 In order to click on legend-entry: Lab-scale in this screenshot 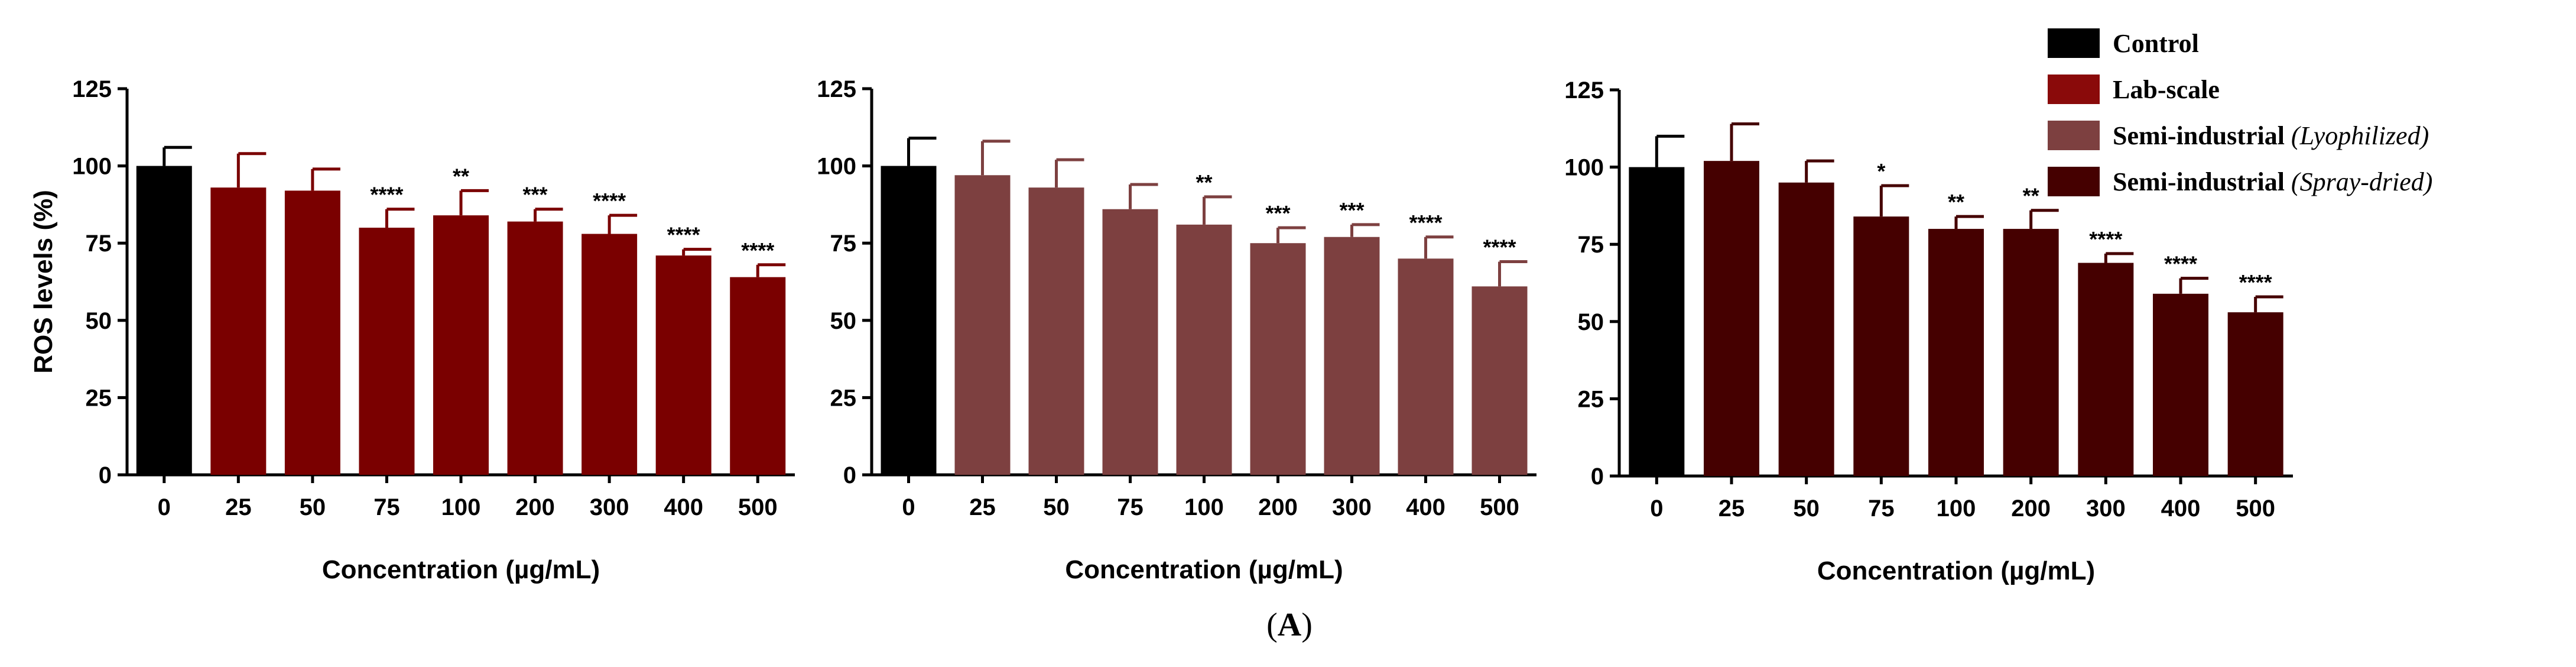, I will do `click(2166, 90)`.